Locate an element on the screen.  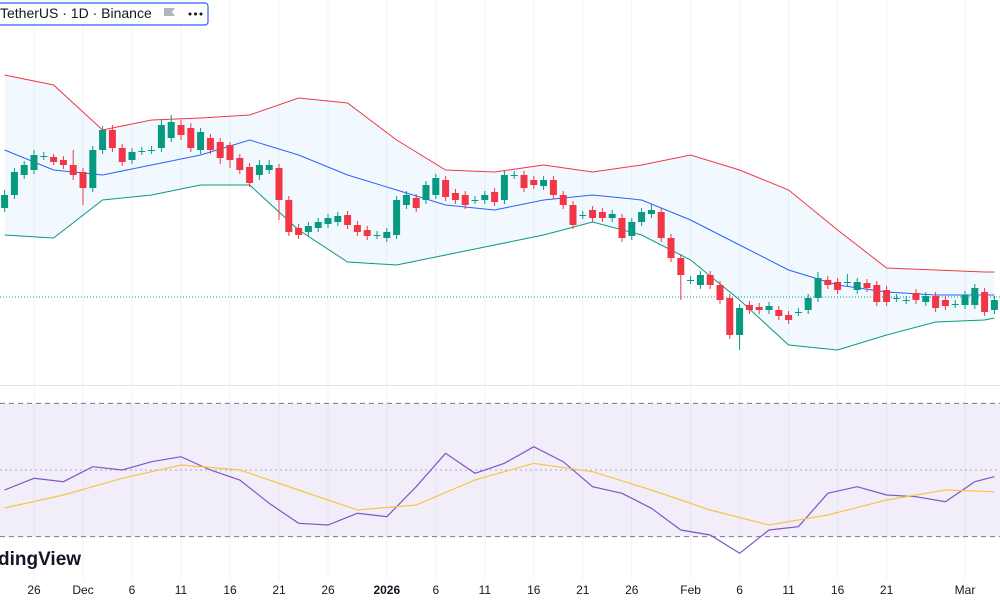
symbol-box is located at coordinates (104, 14).